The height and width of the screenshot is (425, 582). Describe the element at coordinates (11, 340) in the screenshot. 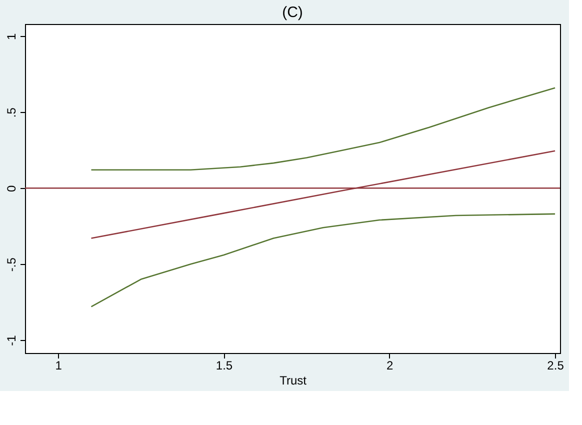

I see `y-tick-label: -1` at that location.